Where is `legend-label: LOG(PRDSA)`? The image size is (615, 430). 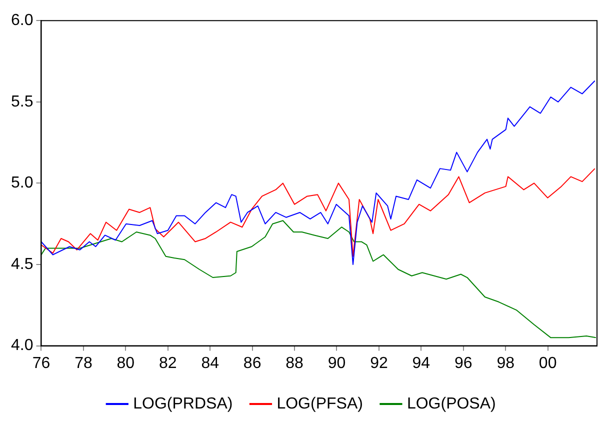
legend-label: LOG(PRDSA) is located at coordinates (183, 403).